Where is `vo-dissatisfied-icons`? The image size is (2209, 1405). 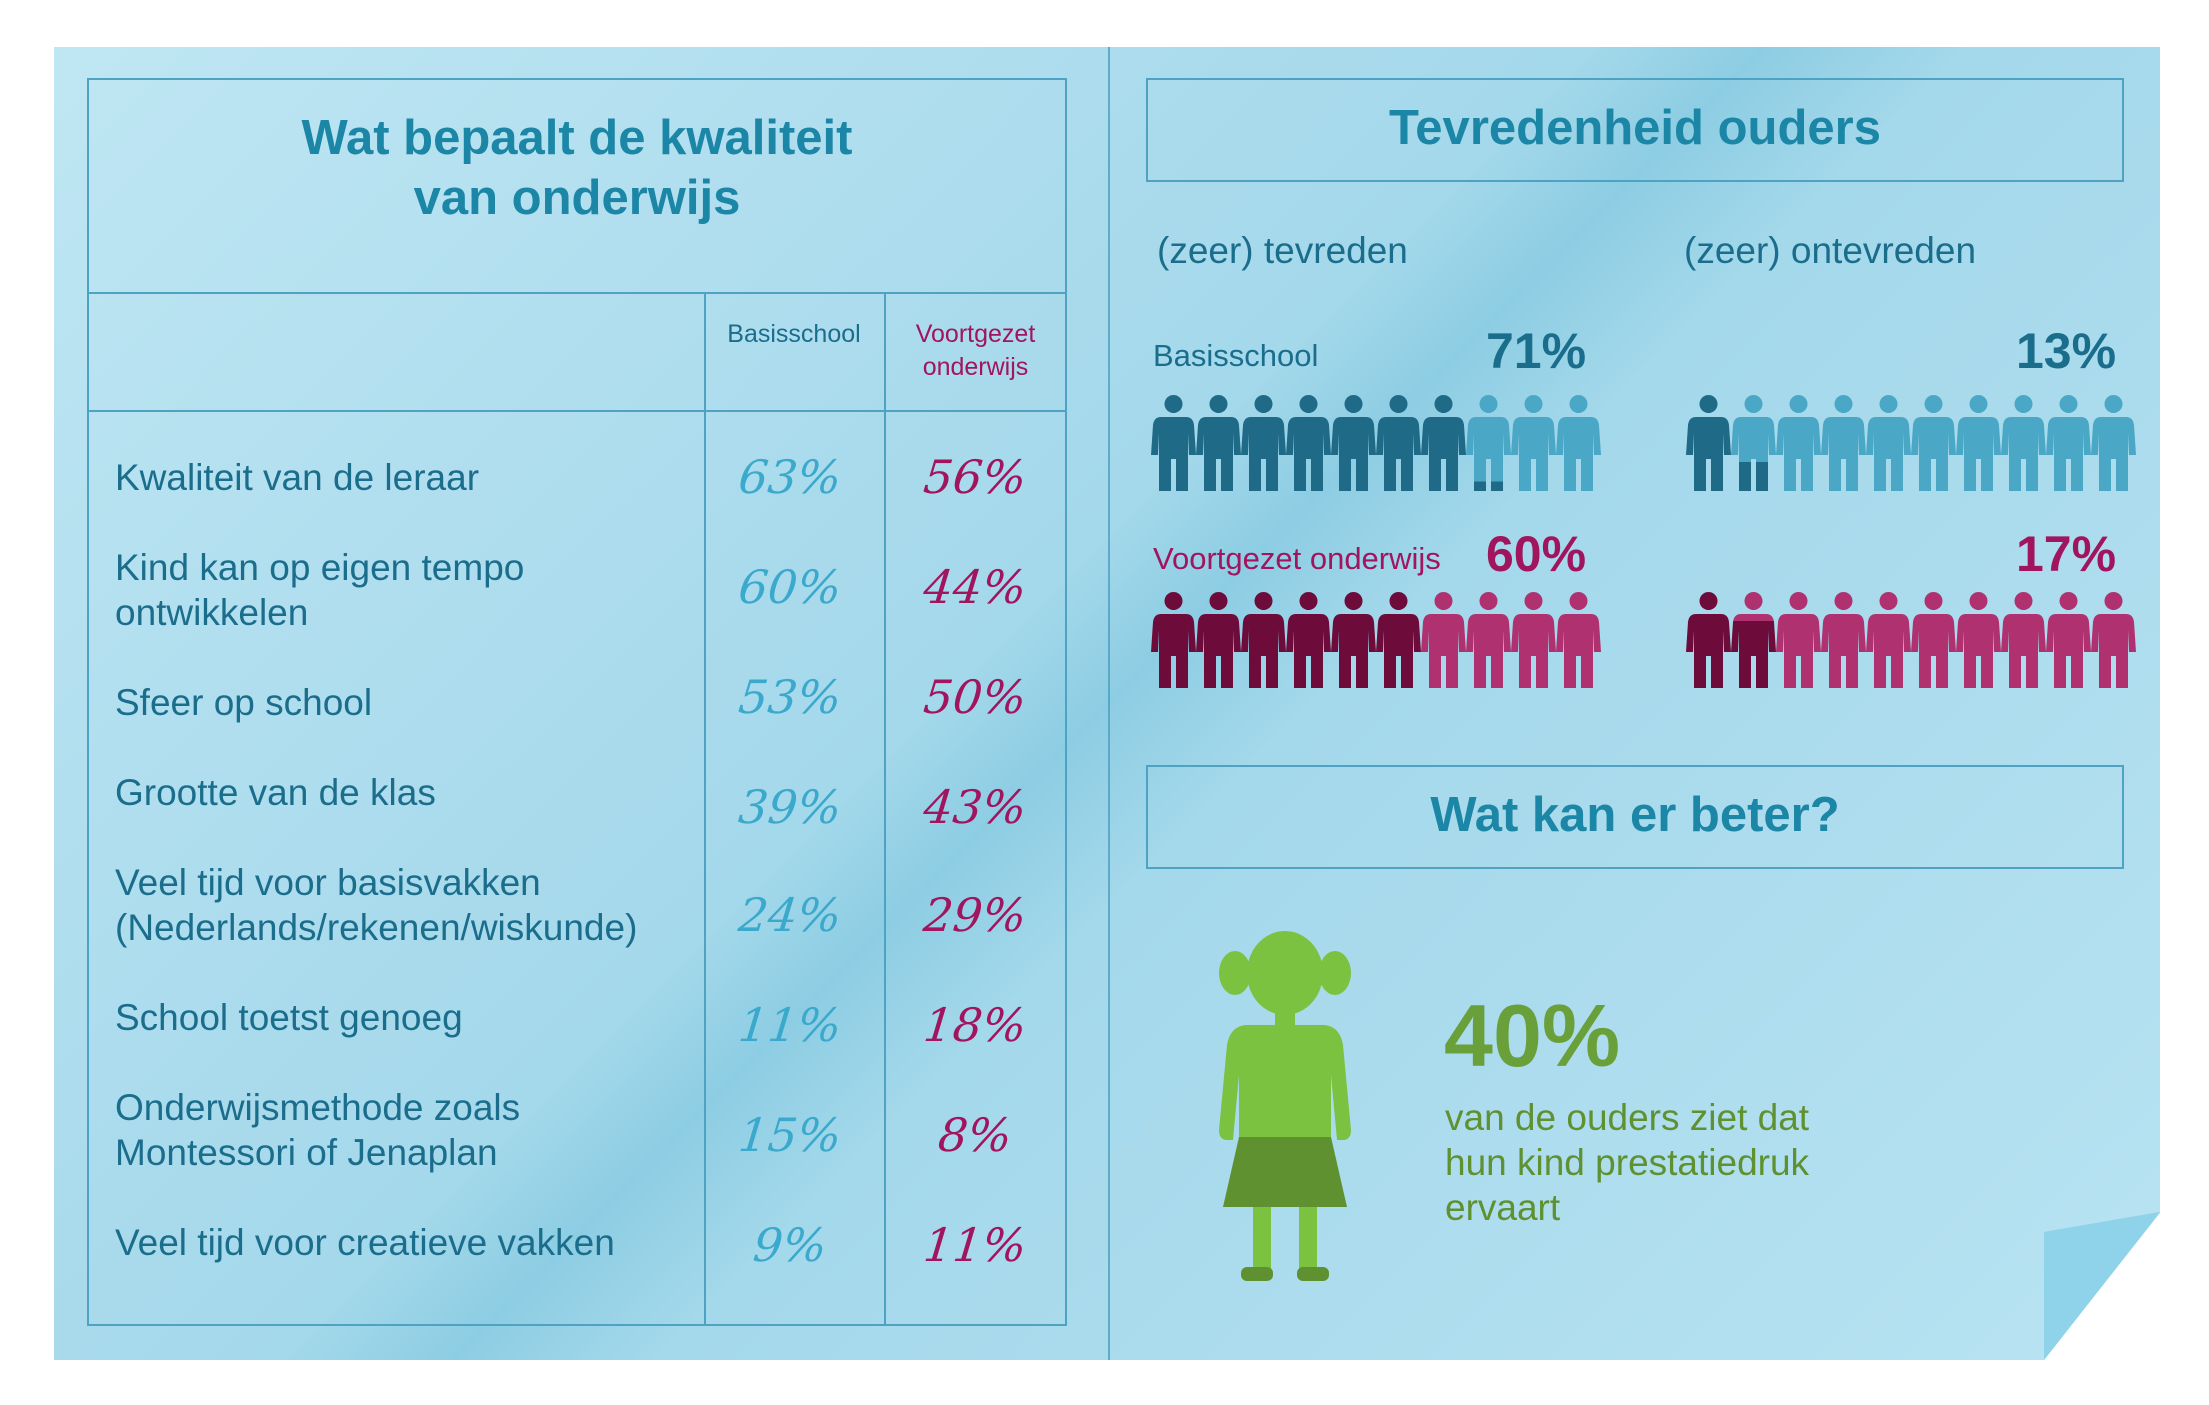 vo-dissatisfied-icons is located at coordinates (1911, 640).